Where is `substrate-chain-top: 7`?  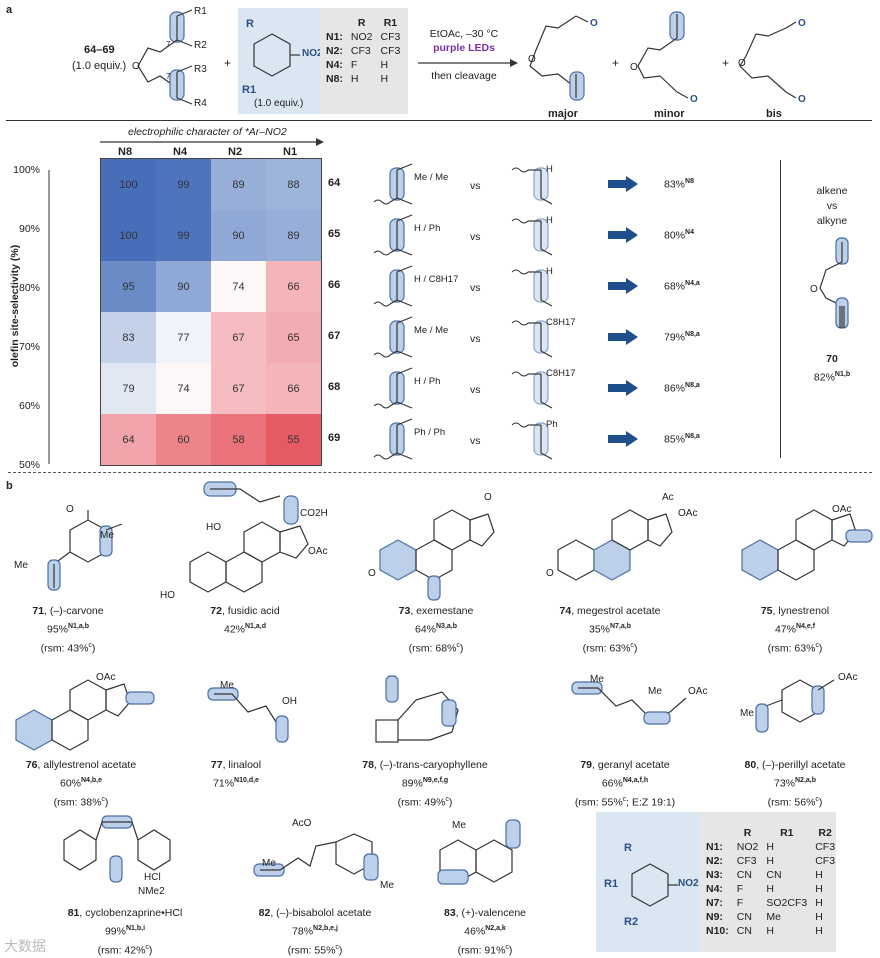 substrate-chain-top: 7 is located at coordinates (168, 44).